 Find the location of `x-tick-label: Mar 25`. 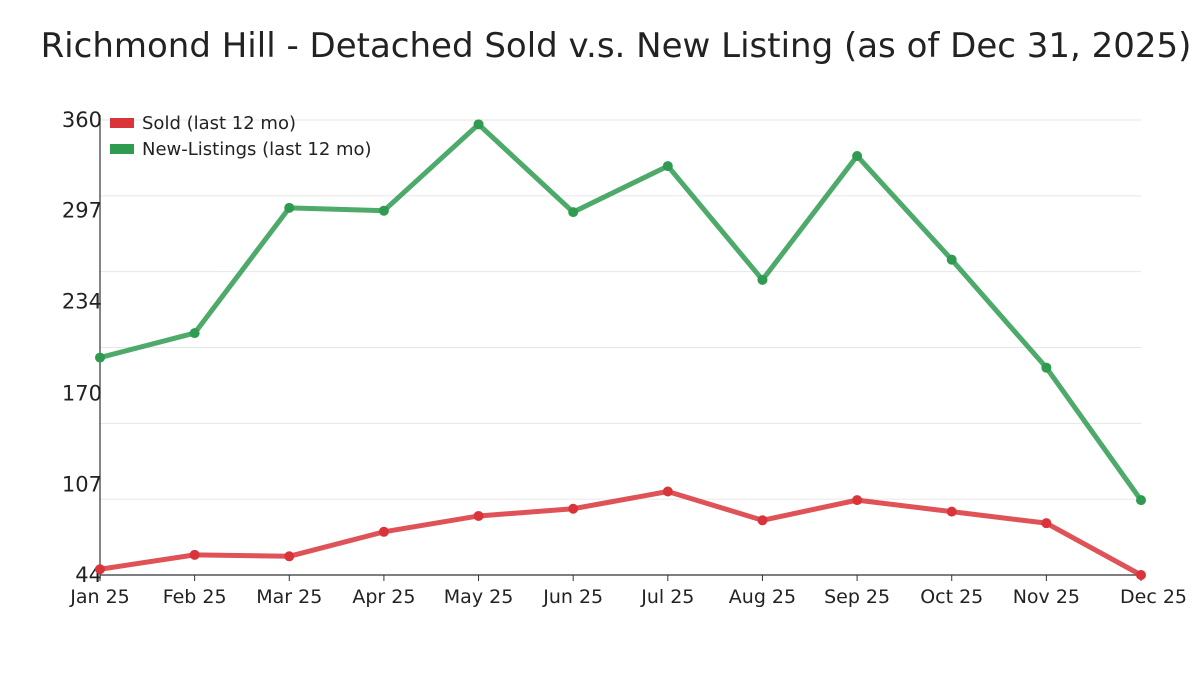

x-tick-label: Mar 25 is located at coordinates (289, 597).